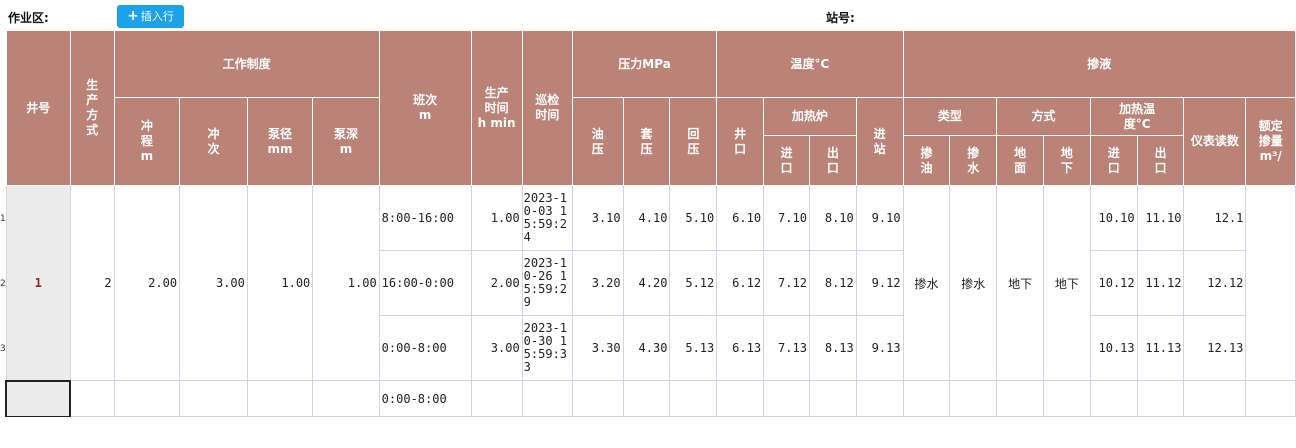 The image size is (1296, 448). I want to click on cell-furnace-outlet: 8.10, so click(832, 218).